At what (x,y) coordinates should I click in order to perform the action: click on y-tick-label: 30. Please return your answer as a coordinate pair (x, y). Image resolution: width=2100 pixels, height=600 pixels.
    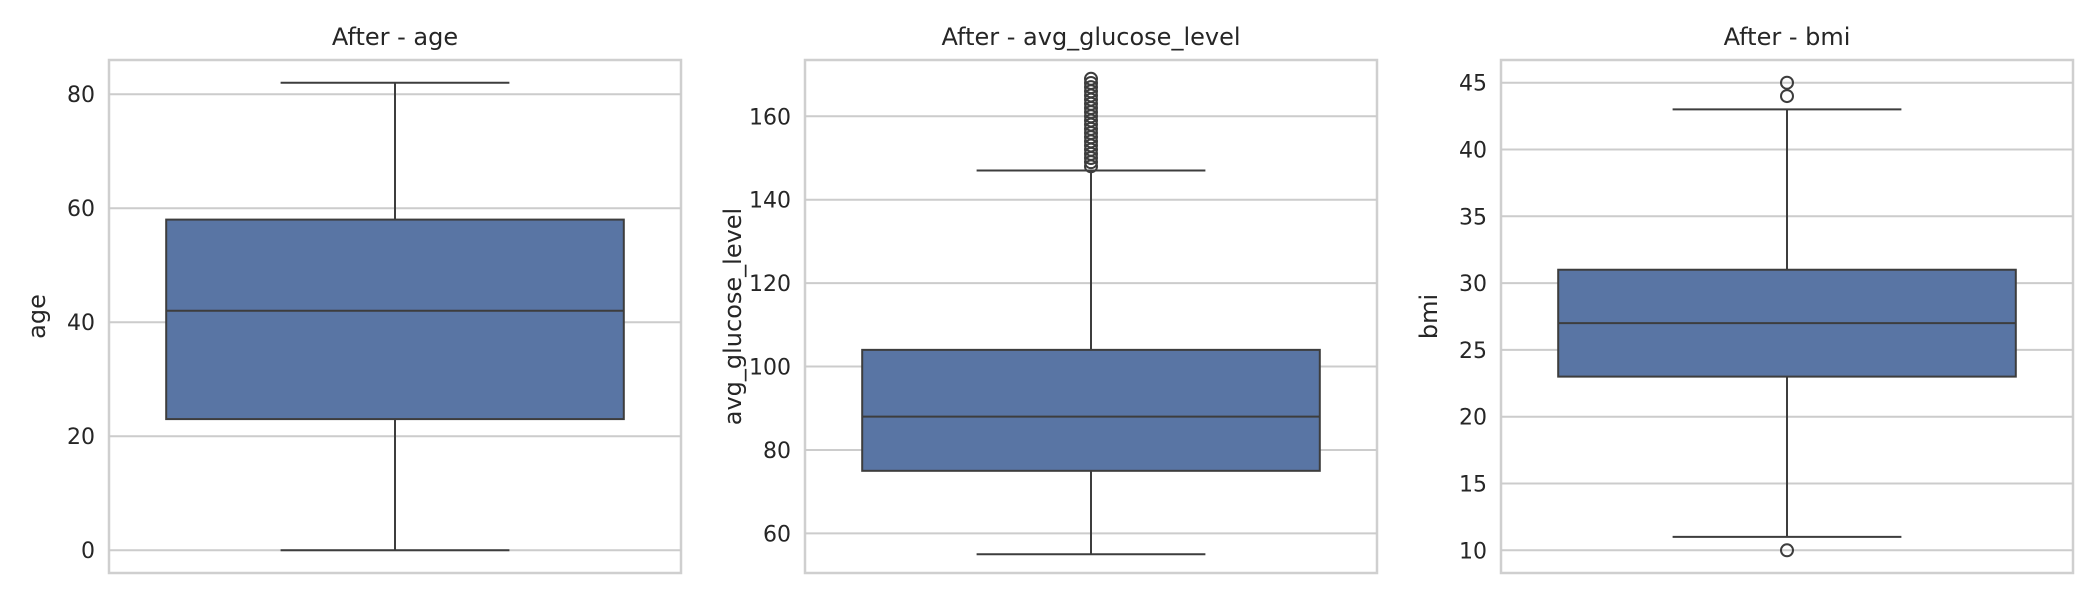
    Looking at the image, I should click on (1473, 284).